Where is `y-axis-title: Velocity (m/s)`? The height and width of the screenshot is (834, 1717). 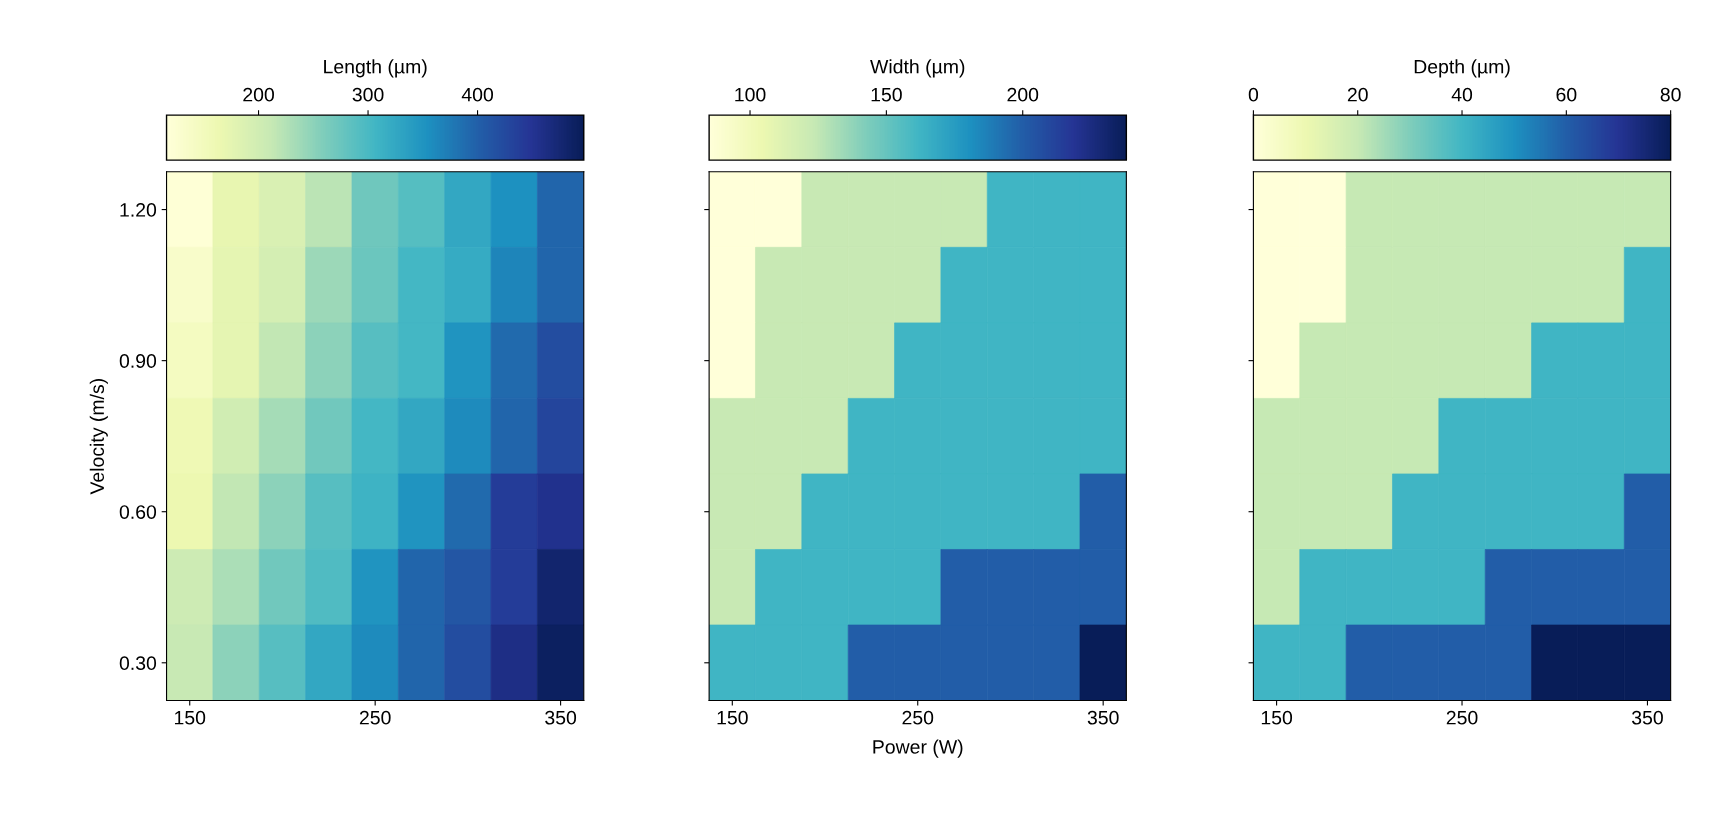 y-axis-title: Velocity (m/s) is located at coordinates (98, 437).